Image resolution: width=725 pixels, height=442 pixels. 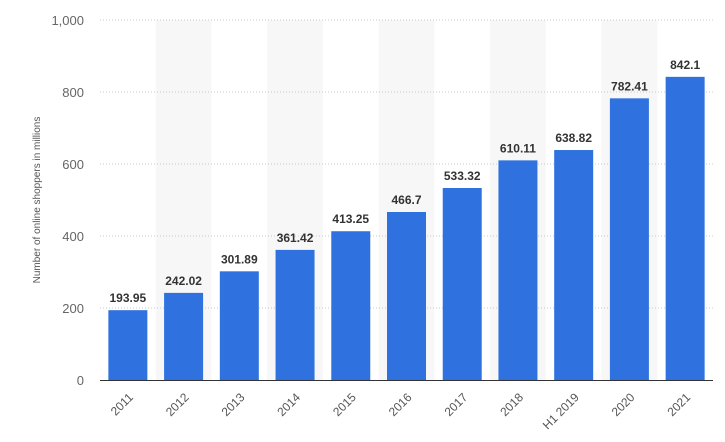 I want to click on x-tick-label: H1 2019, so click(x=561, y=411).